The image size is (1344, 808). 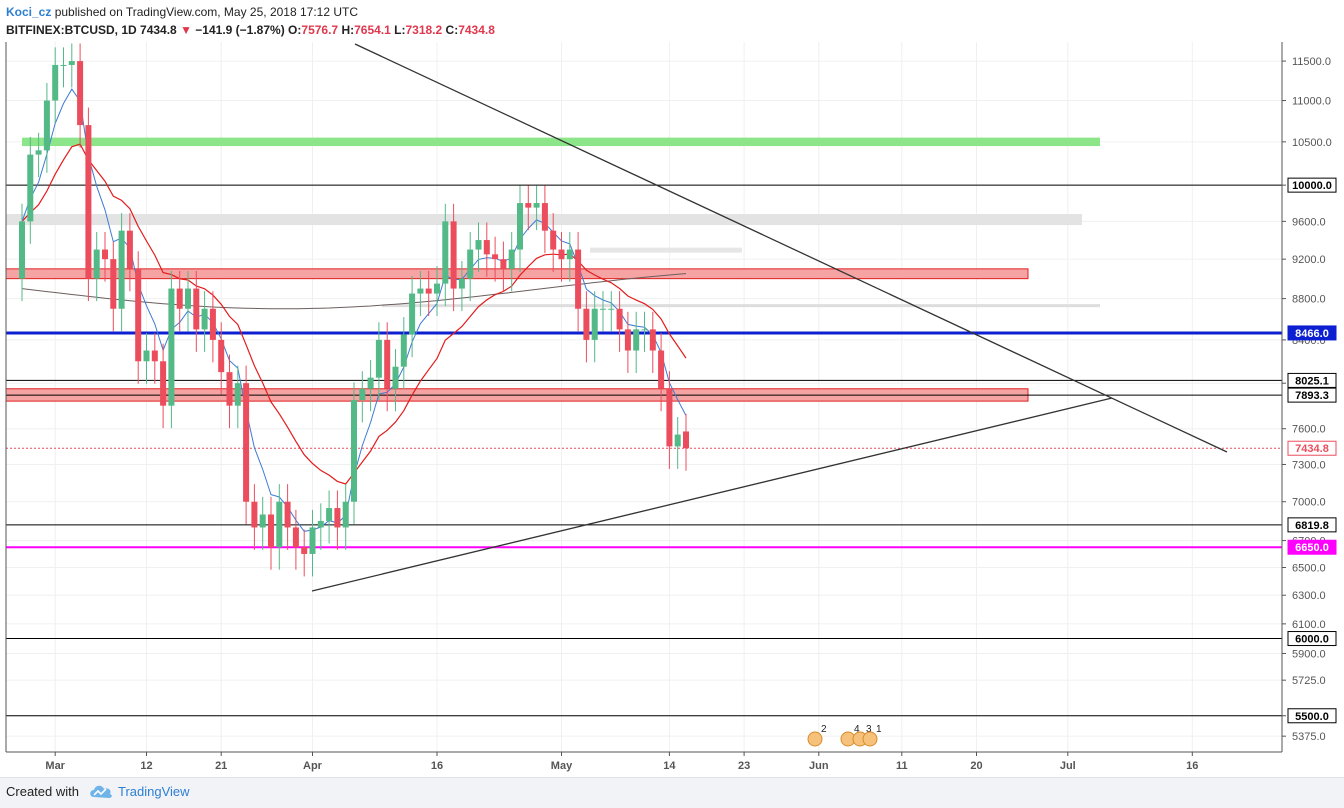 What do you see at coordinates (879, 729) in the screenshot?
I see `event-count: 1` at bounding box center [879, 729].